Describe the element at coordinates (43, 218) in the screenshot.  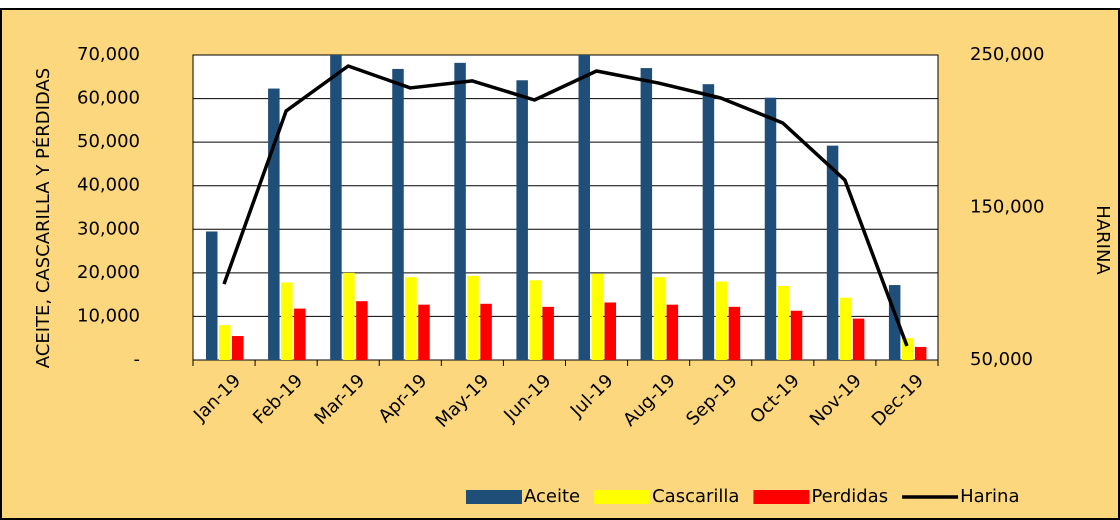
I see `y-axis-label: ACEITE, CASCARILLA Y PÉRDIDAS` at that location.